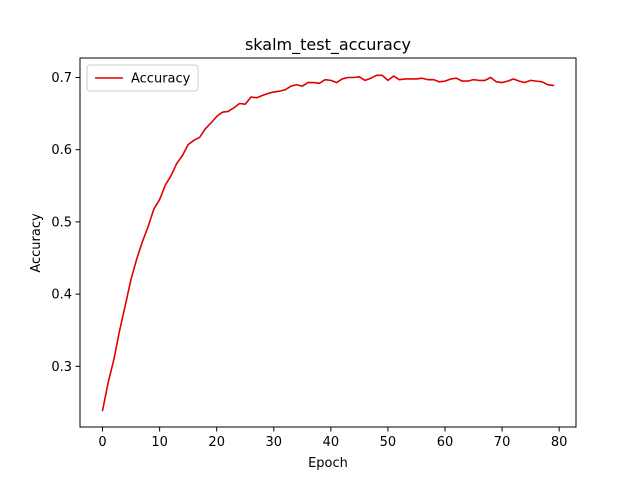 This screenshot has height=480, width=640. Describe the element at coordinates (61, 150) in the screenshot. I see `y-tick-label: 0.6` at that location.